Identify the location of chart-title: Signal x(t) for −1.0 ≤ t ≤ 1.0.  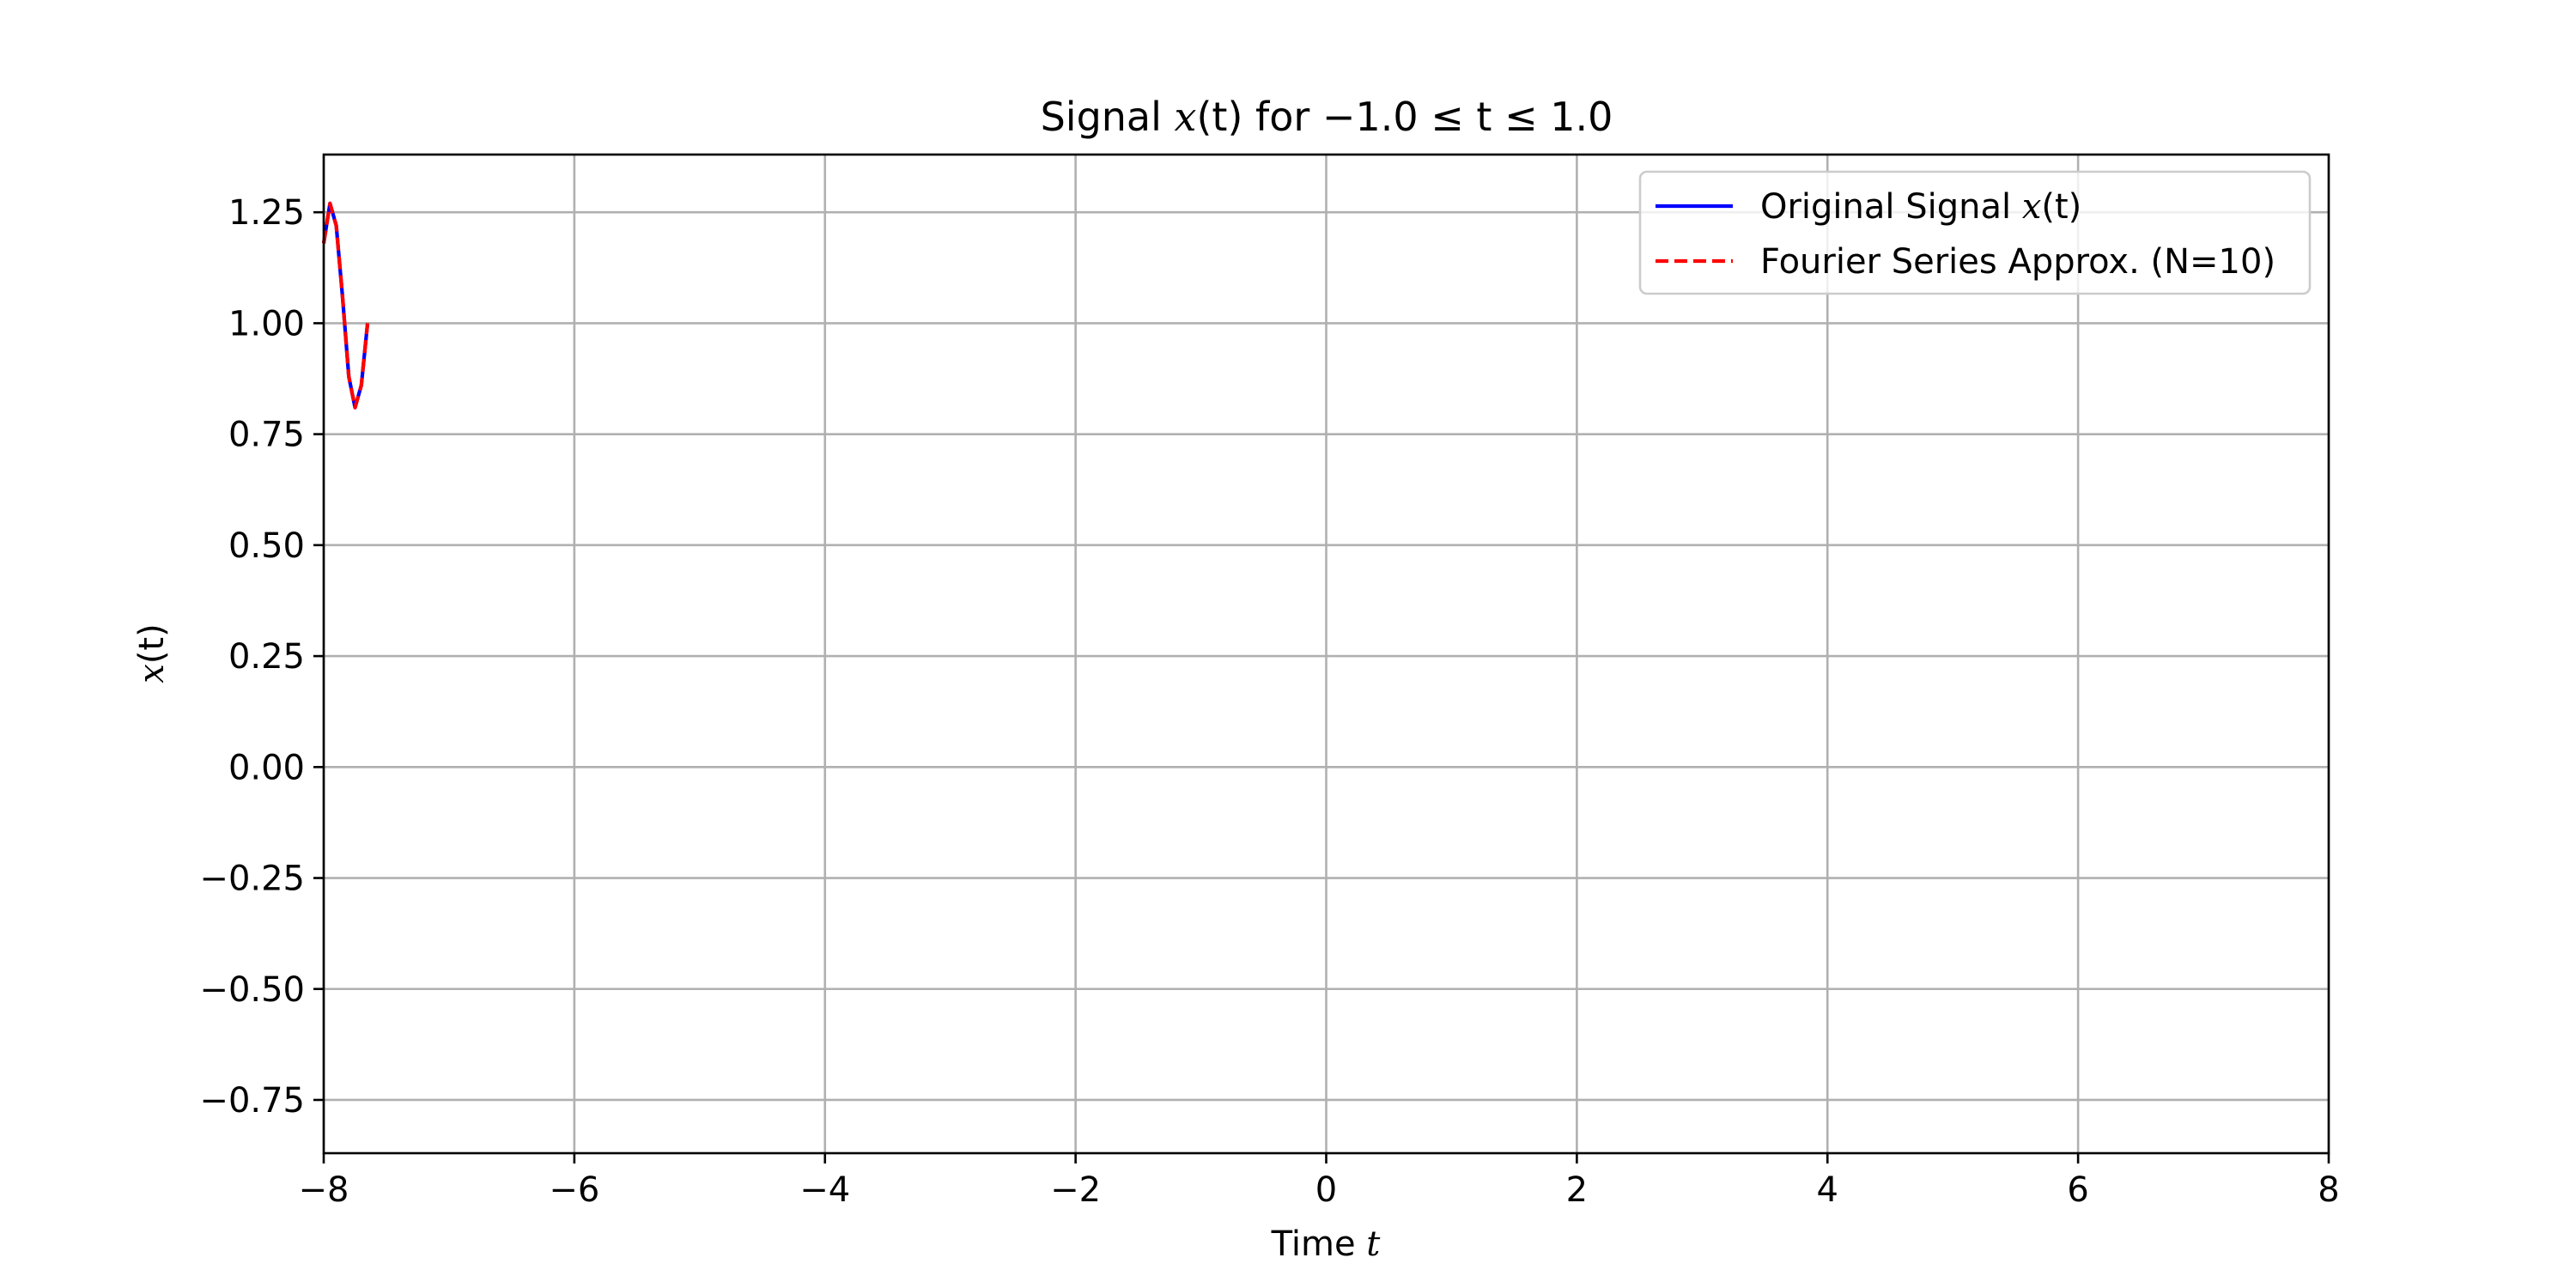
(1327, 117).